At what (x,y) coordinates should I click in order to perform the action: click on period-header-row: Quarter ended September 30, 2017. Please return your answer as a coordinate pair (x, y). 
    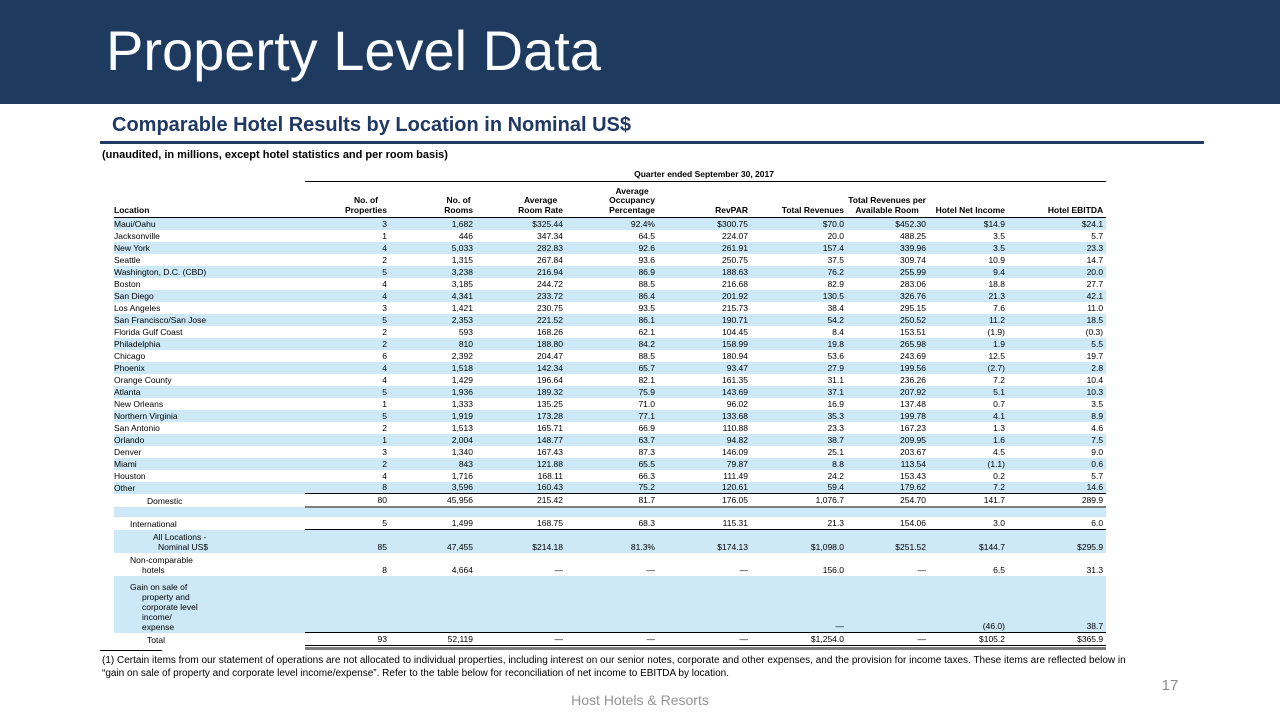
    Looking at the image, I should click on (610, 173).